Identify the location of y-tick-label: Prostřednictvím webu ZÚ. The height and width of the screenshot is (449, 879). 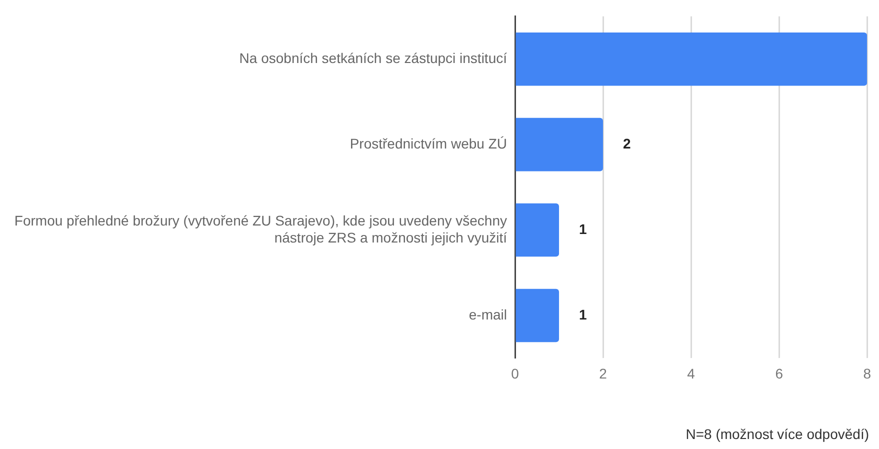
(428, 143).